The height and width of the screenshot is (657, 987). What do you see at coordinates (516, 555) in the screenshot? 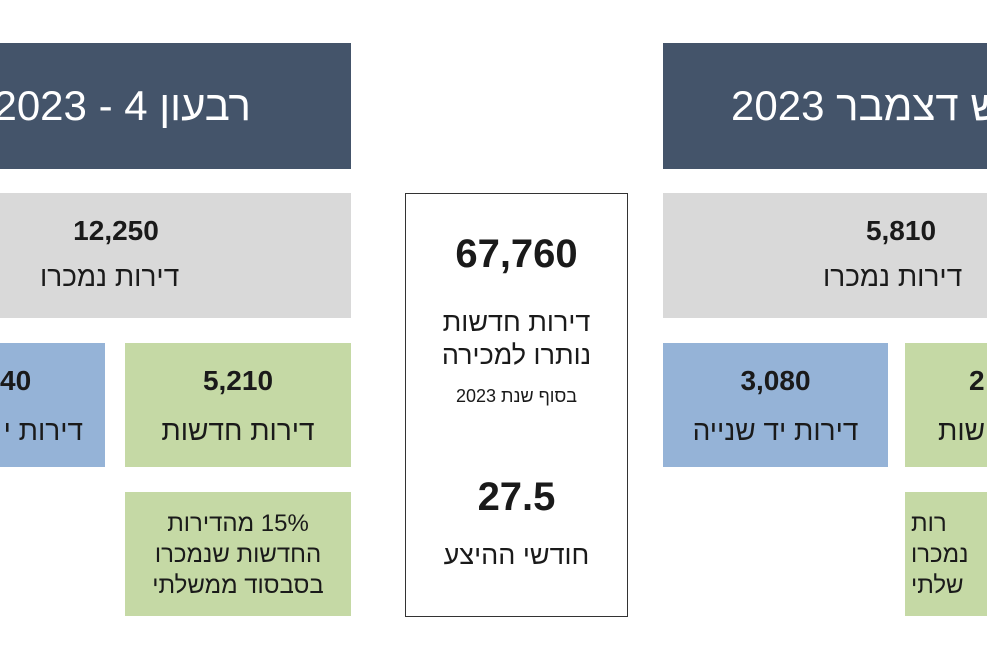
I see `months-label: חודשי ההיצע` at bounding box center [516, 555].